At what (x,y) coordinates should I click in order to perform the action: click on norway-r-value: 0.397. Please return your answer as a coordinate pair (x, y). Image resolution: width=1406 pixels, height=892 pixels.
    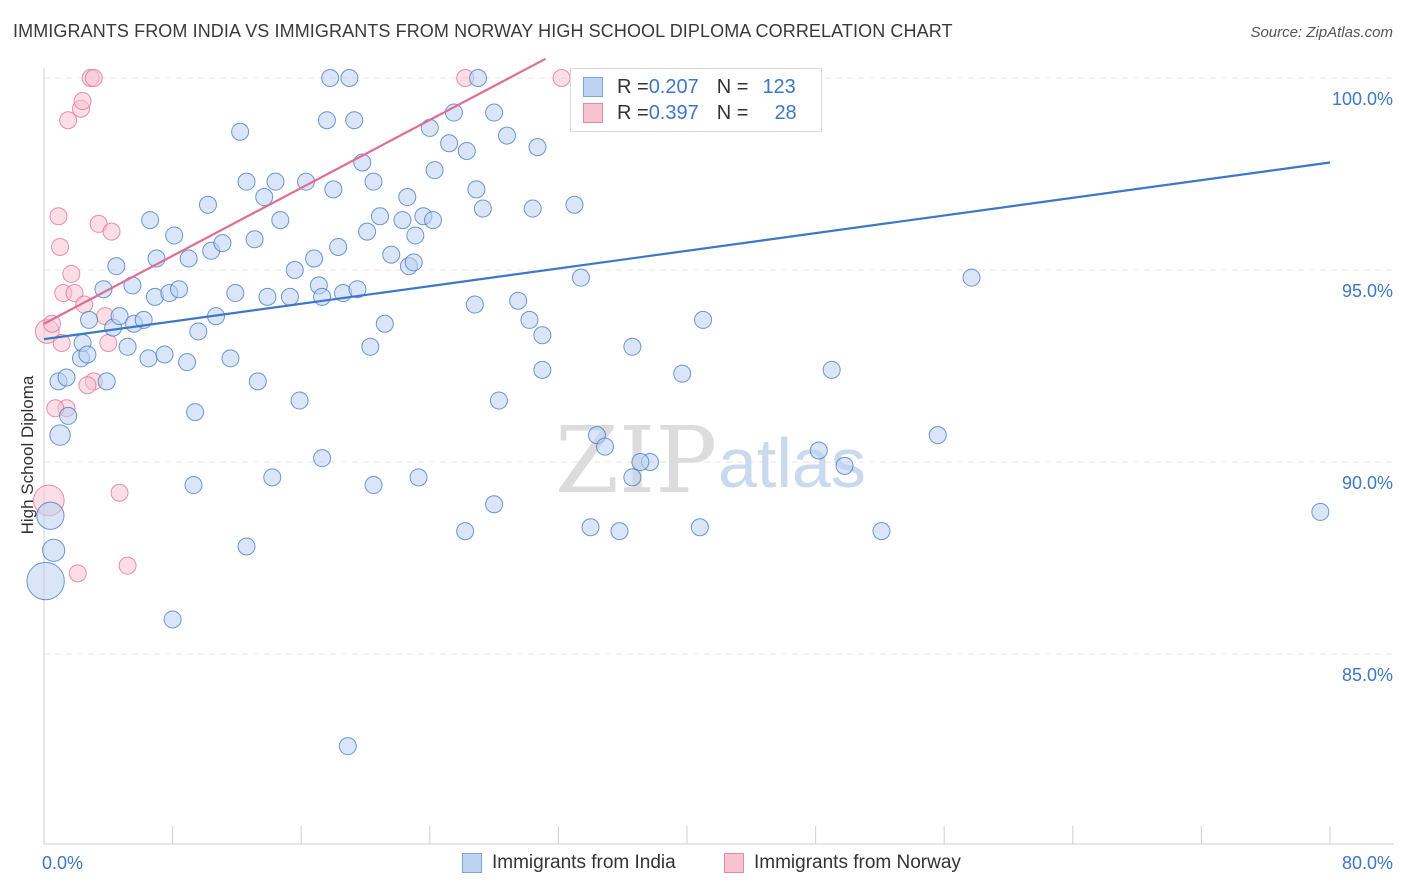
    Looking at the image, I should click on (673, 112).